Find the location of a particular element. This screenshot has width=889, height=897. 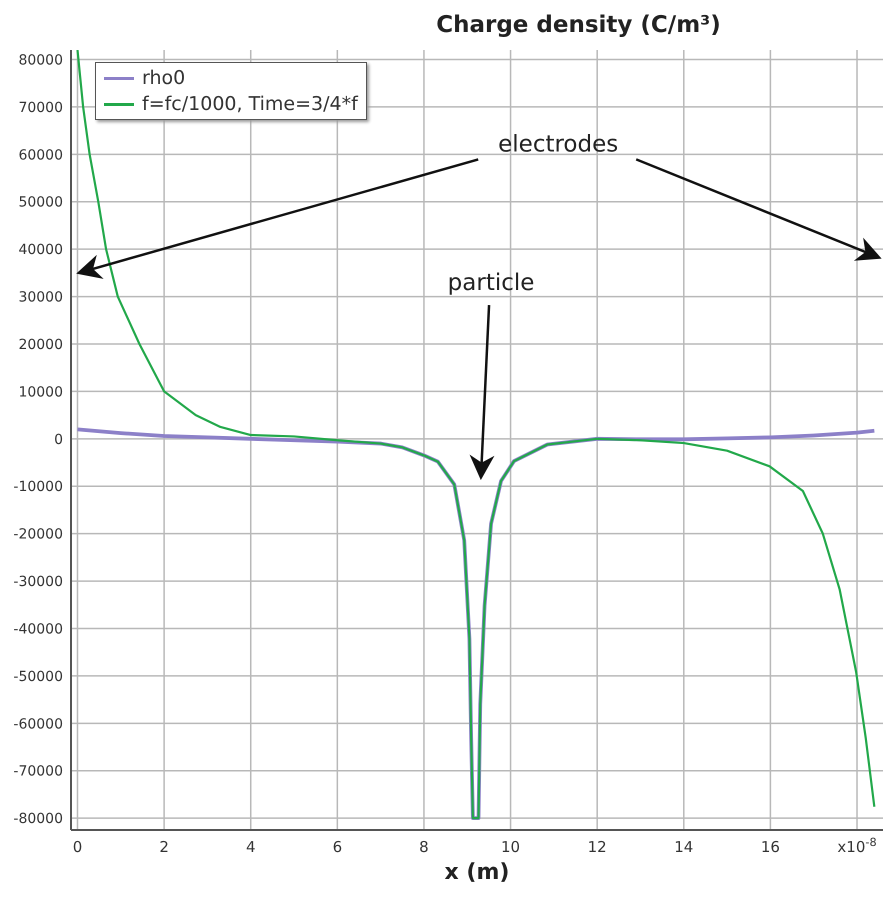

x-tick-label: 8 is located at coordinates (424, 847).